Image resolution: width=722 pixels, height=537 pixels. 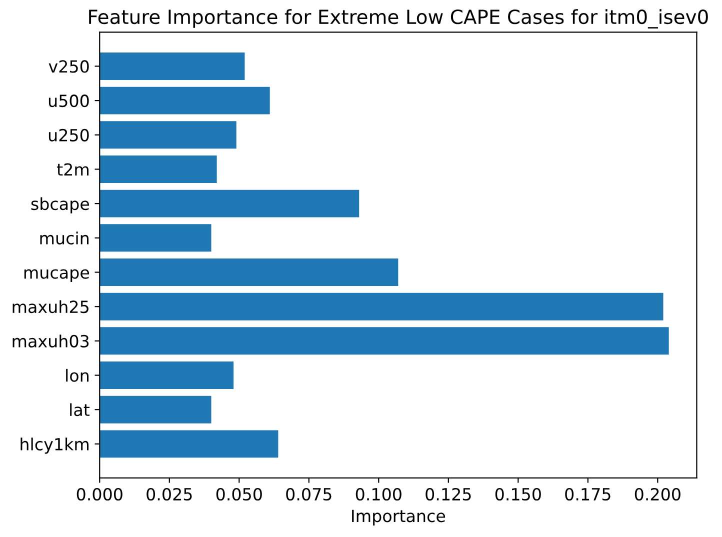 What do you see at coordinates (379, 494) in the screenshot?
I see `x-tick-label: 0.100` at bounding box center [379, 494].